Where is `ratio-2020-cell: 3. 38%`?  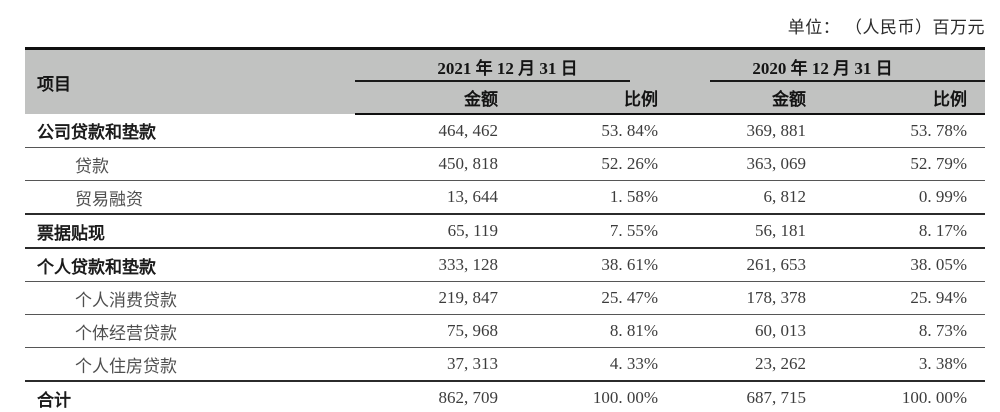
ratio-2020-cell: 3. 38% is located at coordinates (896, 364).